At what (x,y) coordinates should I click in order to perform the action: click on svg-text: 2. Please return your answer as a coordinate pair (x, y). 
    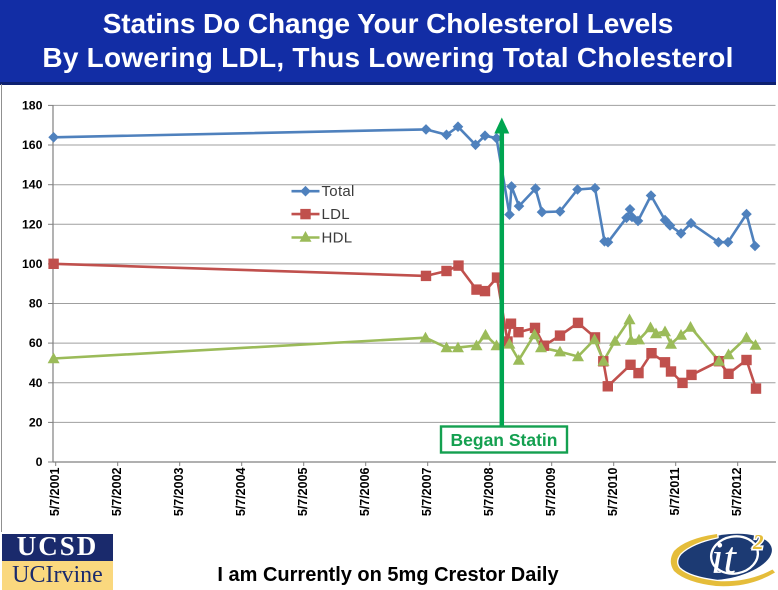
    Looking at the image, I should click on (758, 542).